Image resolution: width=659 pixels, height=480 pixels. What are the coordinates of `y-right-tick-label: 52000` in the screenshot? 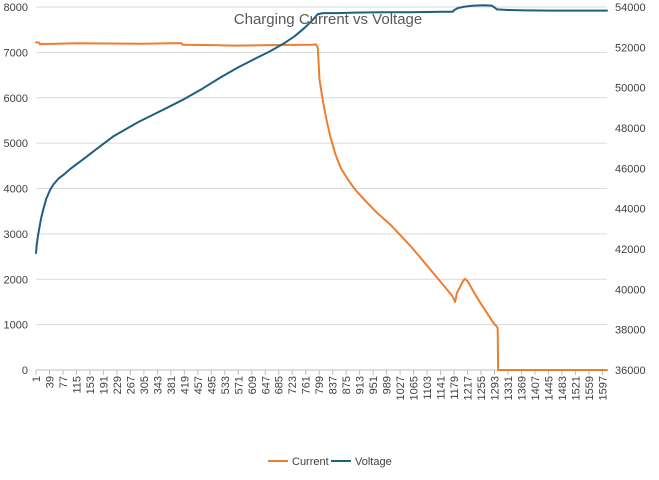 It's located at (630, 48).